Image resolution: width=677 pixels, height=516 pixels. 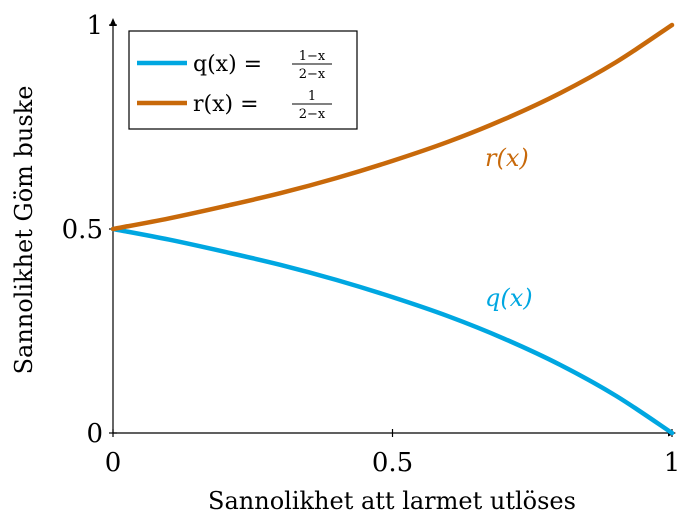 What do you see at coordinates (509, 298) in the screenshot?
I see `curve-label-q: q(x)` at bounding box center [509, 298].